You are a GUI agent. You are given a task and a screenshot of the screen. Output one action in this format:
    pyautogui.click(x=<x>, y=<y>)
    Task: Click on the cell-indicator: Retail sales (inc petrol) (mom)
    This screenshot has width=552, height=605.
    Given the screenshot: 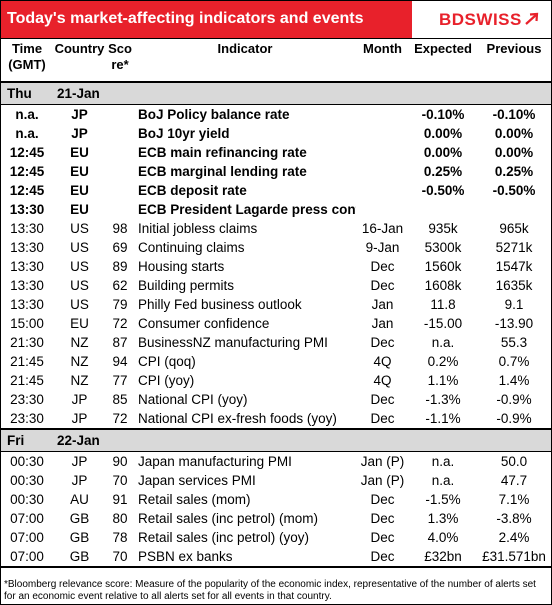 What is the action you would take?
    pyautogui.click(x=228, y=518)
    